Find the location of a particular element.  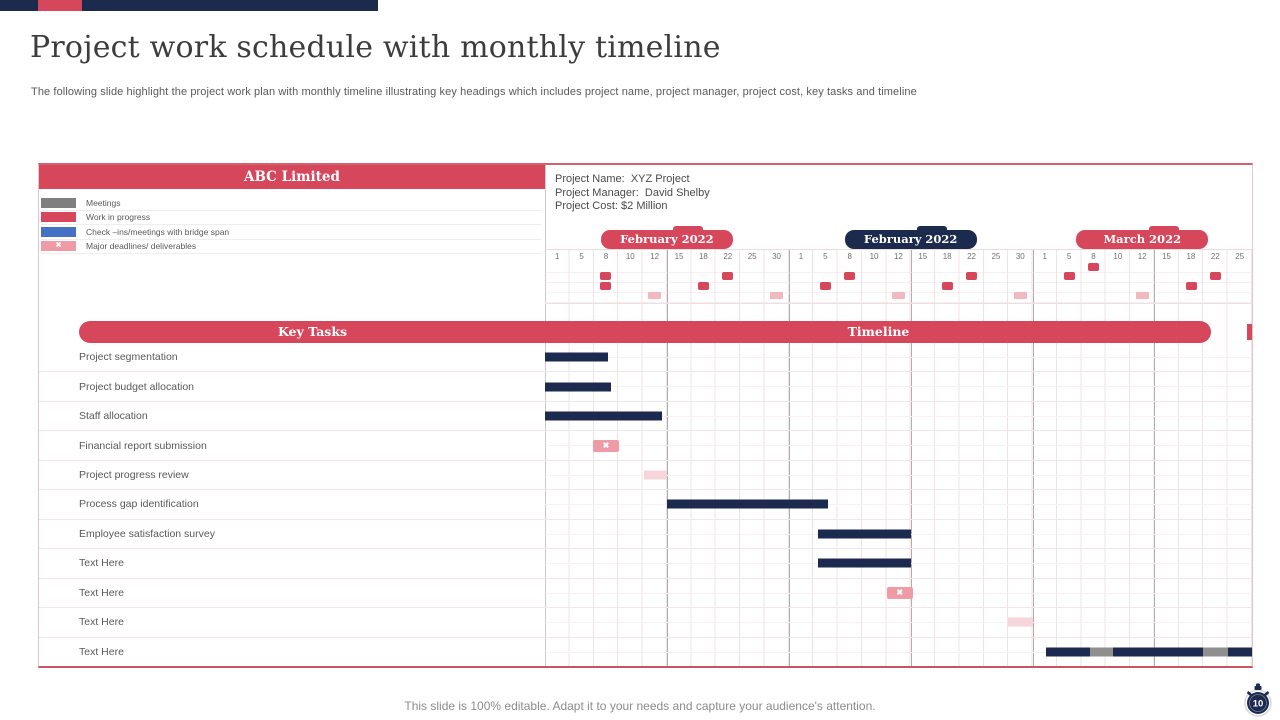

day-tick: 15 is located at coordinates (1167, 256).